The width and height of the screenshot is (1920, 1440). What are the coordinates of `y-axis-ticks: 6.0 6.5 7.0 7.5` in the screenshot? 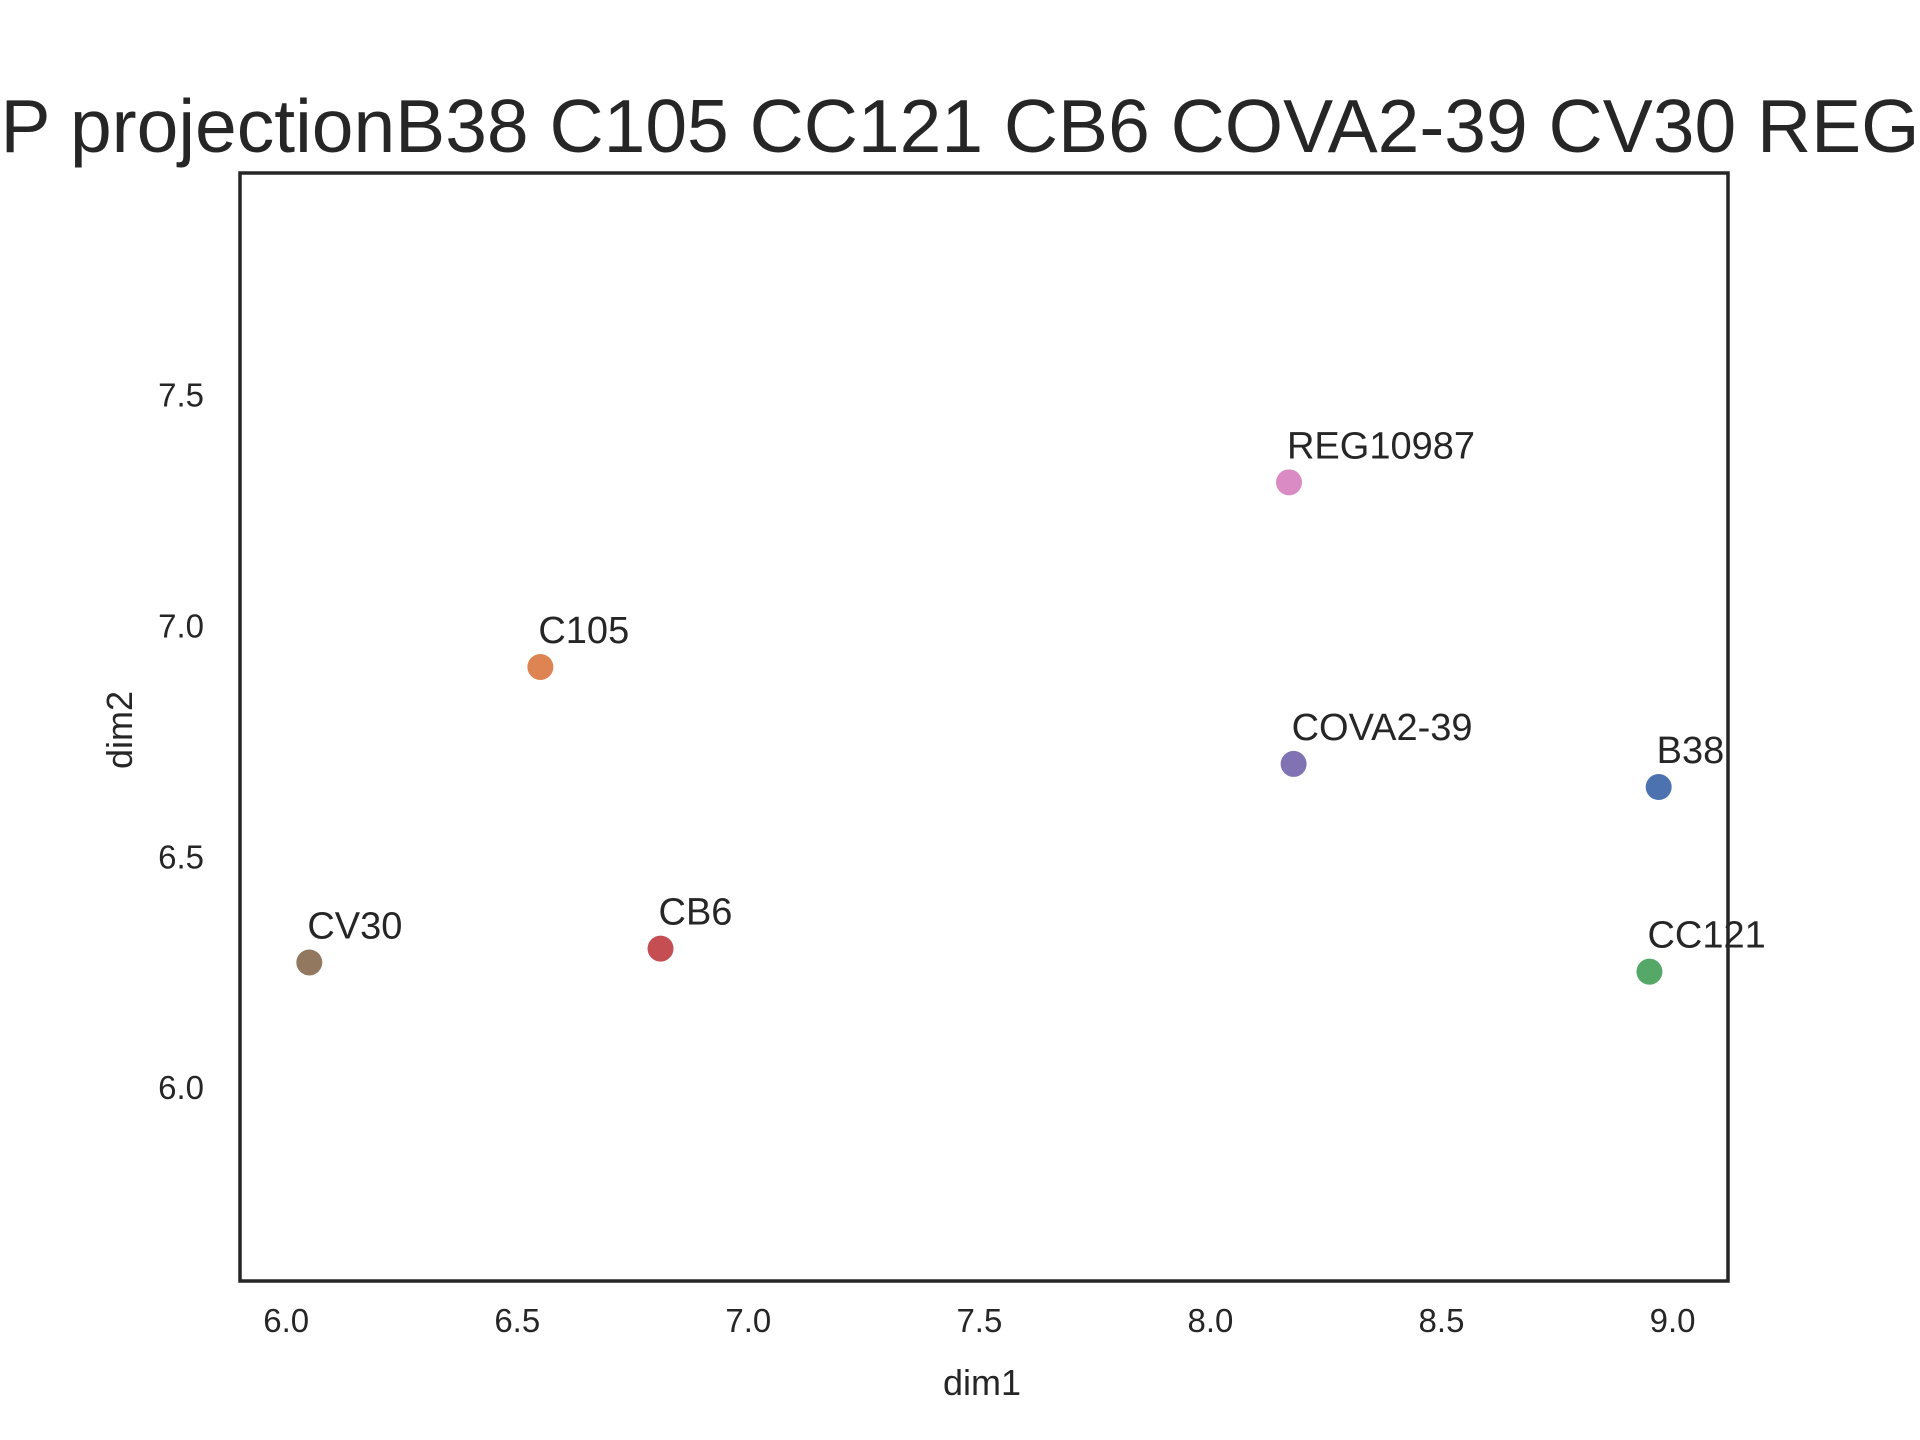 It's located at (181, 741).